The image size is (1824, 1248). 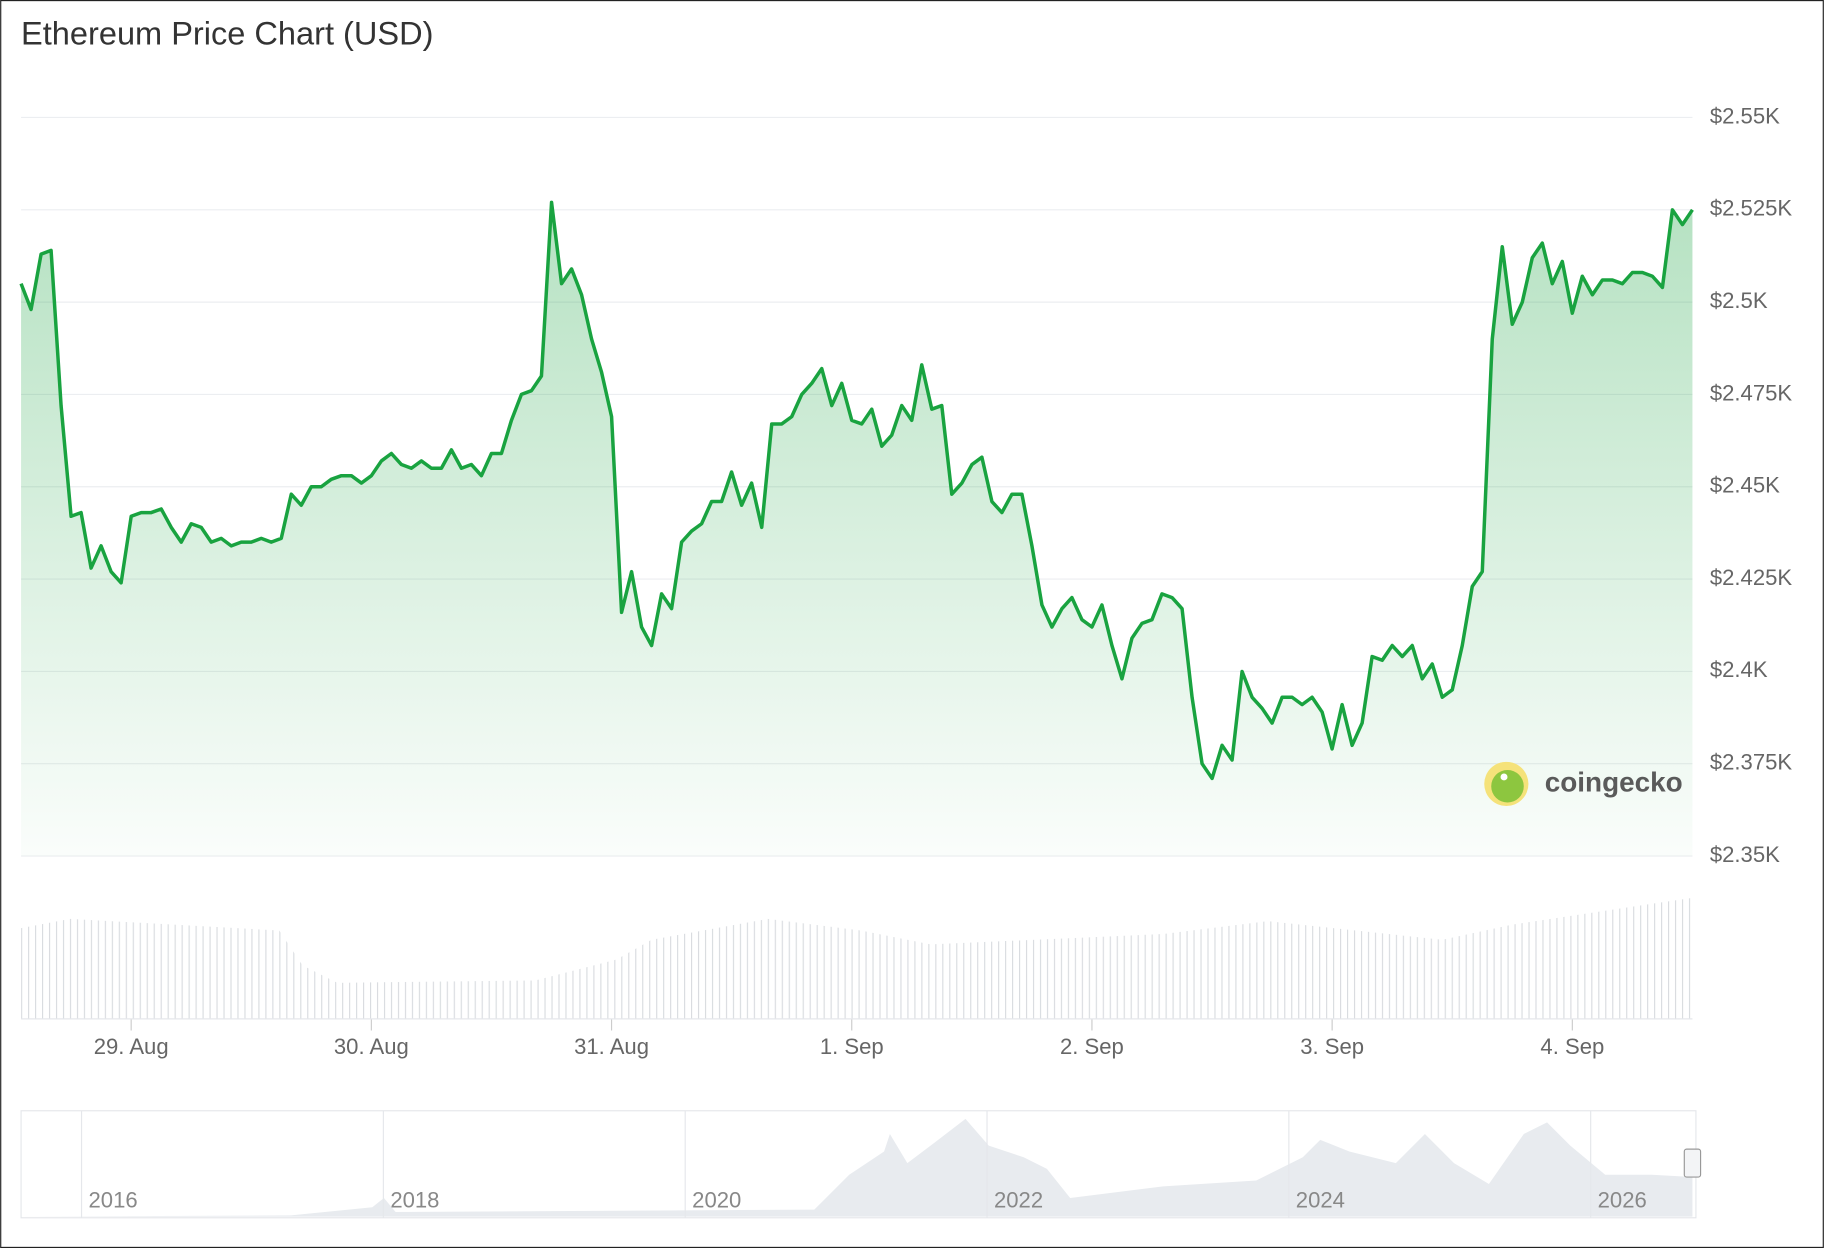 I want to click on logo-eye, so click(x=1504, y=777).